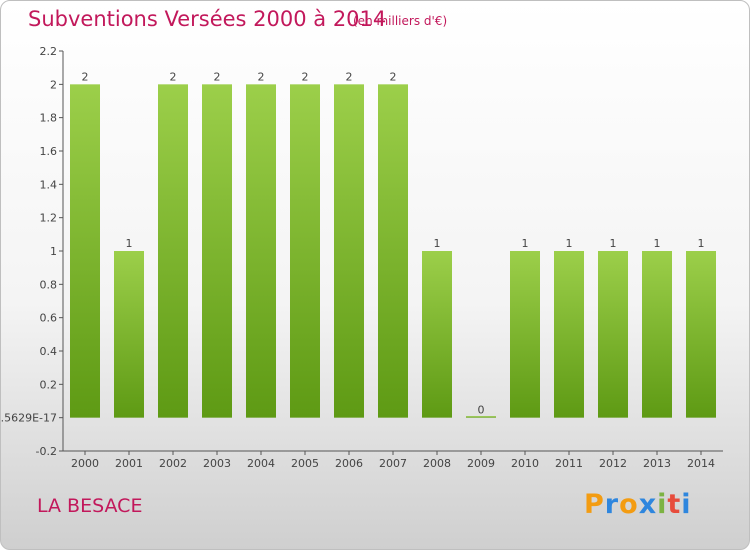 The image size is (750, 550). What do you see at coordinates (481, 410) in the screenshot?
I see `bar-value-label: 0` at bounding box center [481, 410].